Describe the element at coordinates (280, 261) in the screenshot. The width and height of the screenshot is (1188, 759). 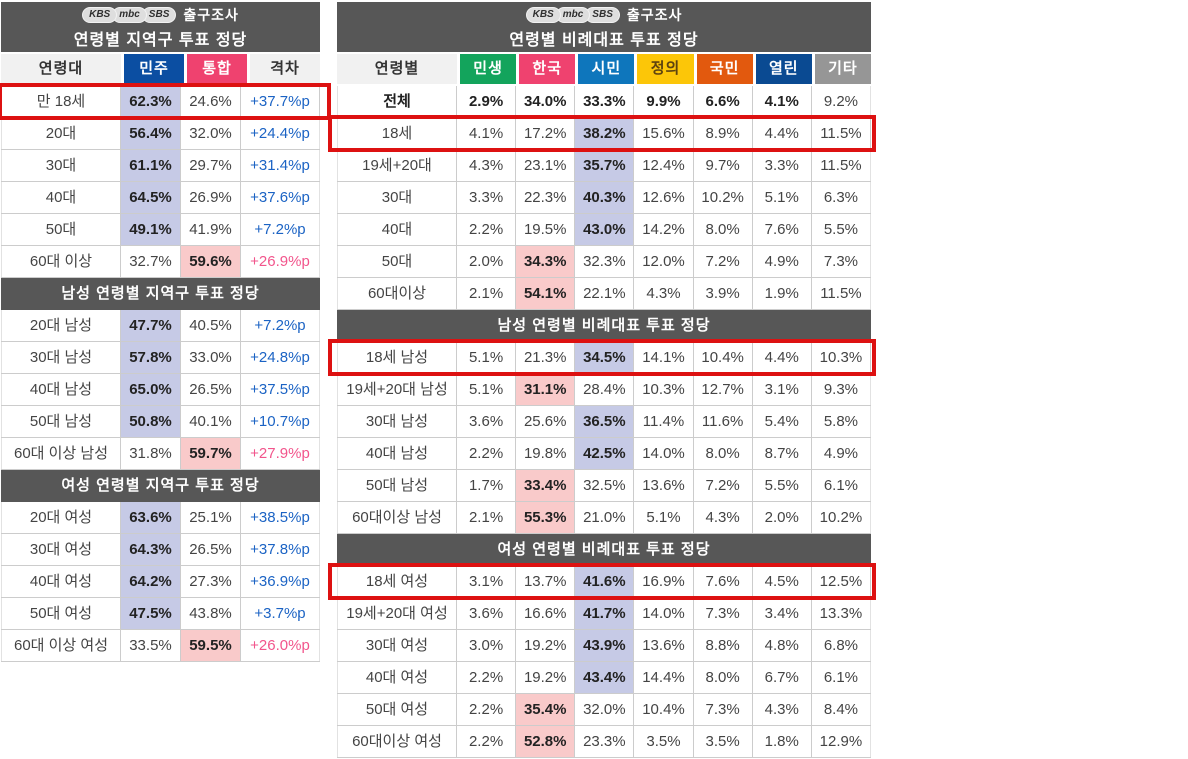
I see `value-cell: +26.9%p` at that location.